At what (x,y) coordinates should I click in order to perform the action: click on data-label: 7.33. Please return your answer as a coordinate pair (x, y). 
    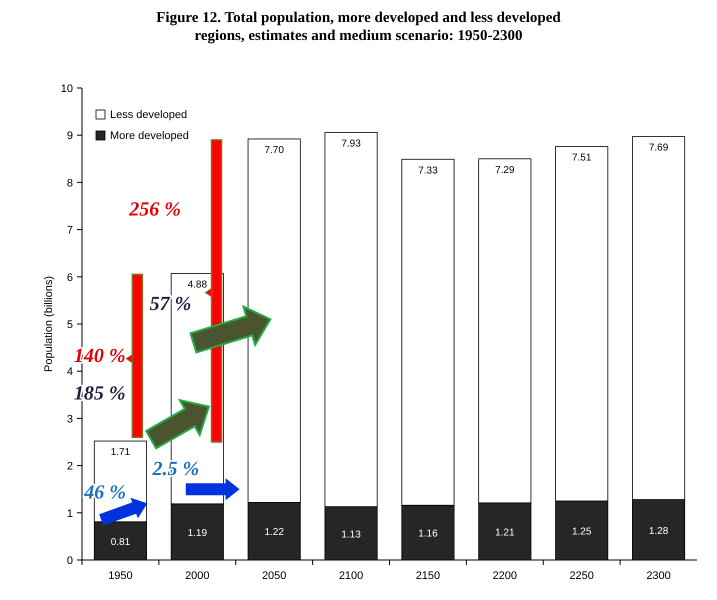
    Looking at the image, I should click on (428, 170).